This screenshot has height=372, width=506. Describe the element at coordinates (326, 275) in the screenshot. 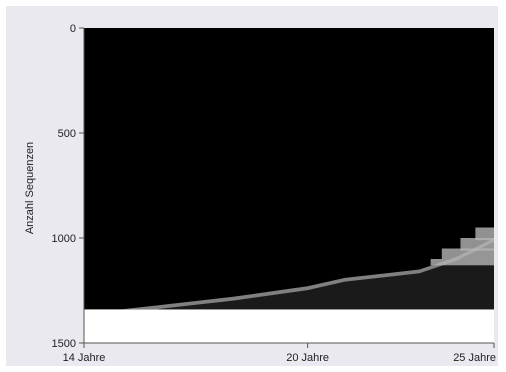

I see `mixed-state-area` at that location.